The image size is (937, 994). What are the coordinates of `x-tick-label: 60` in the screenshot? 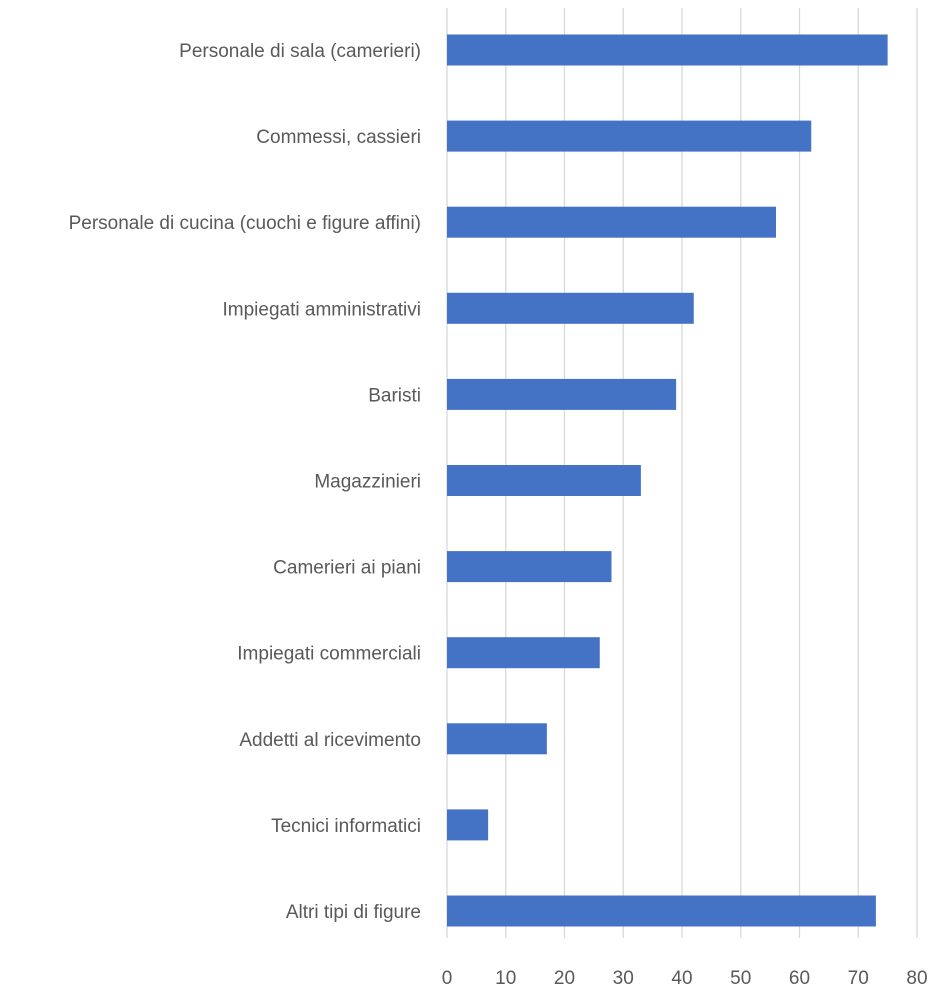 It's located at (799, 978).